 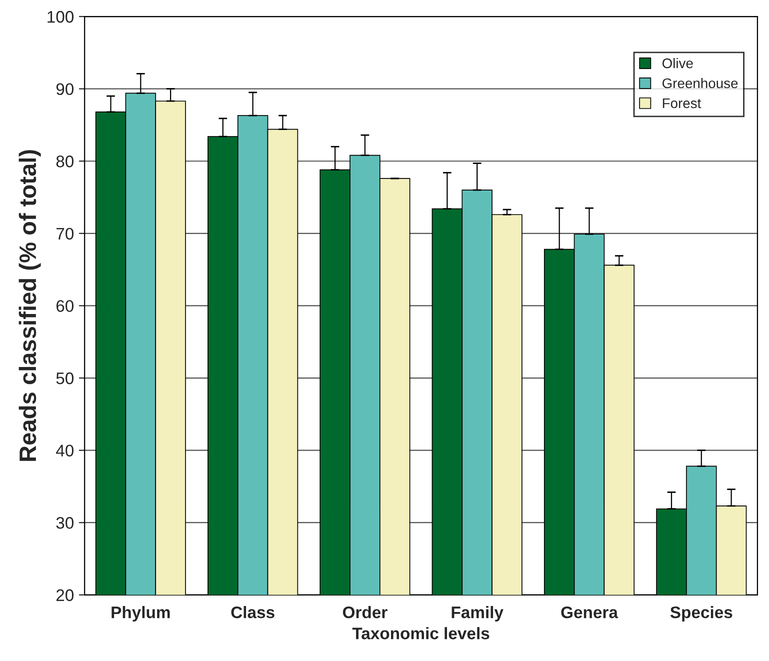 What do you see at coordinates (365, 612) in the screenshot?
I see `x-tick-label: Order` at bounding box center [365, 612].